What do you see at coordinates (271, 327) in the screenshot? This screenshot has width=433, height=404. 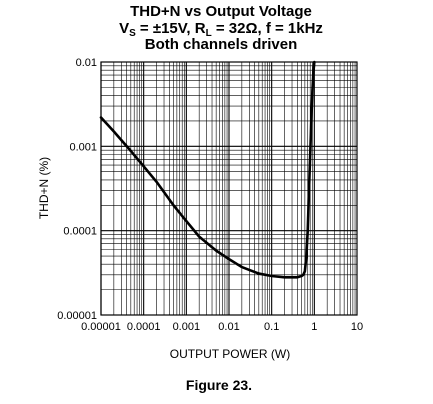 I see `x-tick-label: 0.1` at bounding box center [271, 327].